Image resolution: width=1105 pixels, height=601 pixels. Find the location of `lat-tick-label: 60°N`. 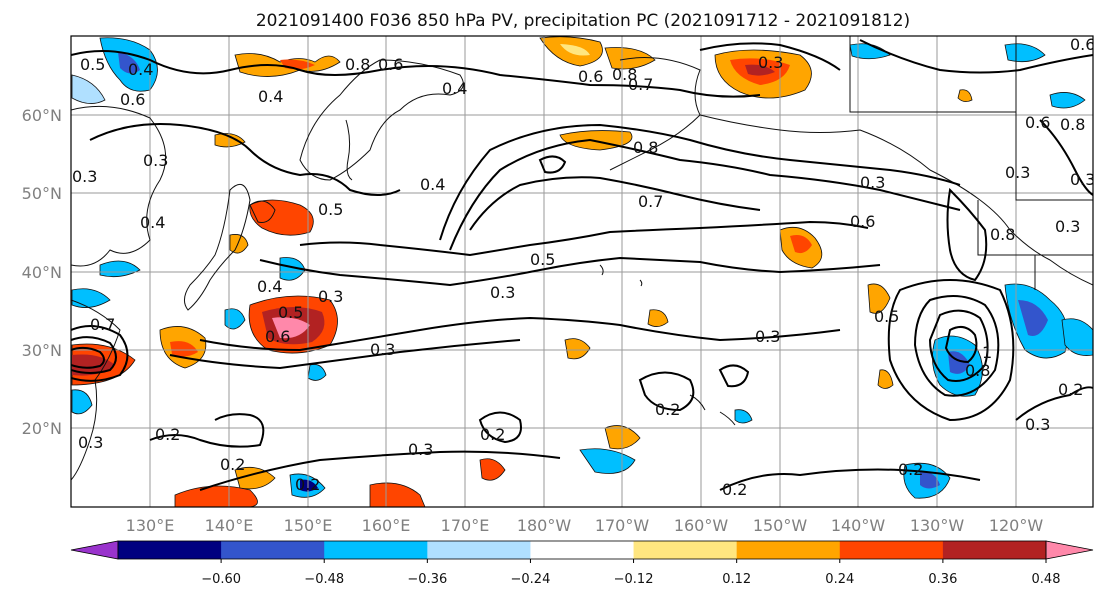

lat-tick-label: 60°N is located at coordinates (42, 115).